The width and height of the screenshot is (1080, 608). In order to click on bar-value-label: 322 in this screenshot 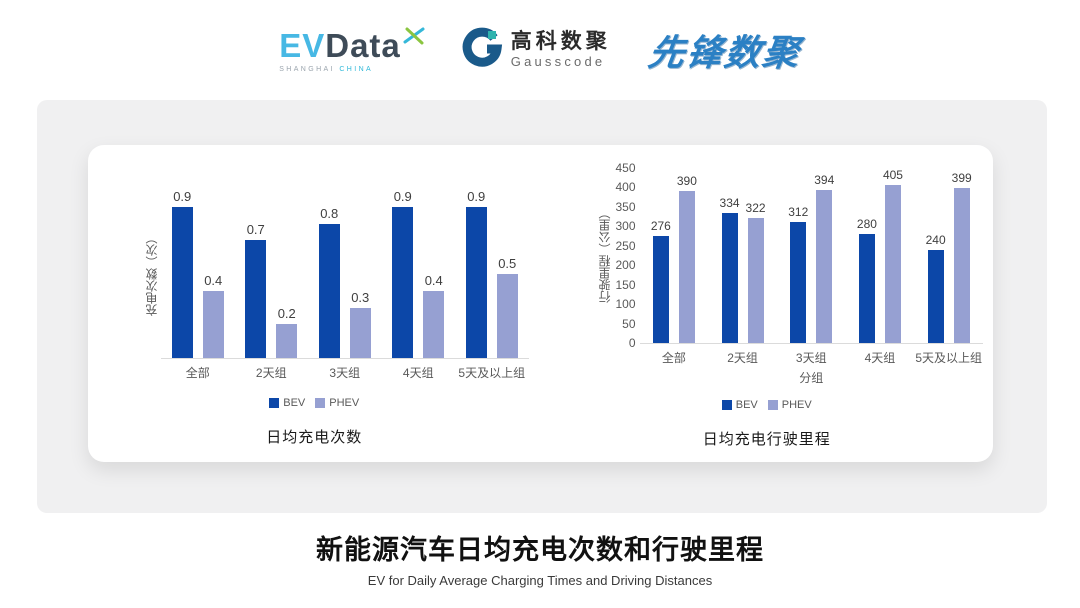, I will do `click(755, 208)`.